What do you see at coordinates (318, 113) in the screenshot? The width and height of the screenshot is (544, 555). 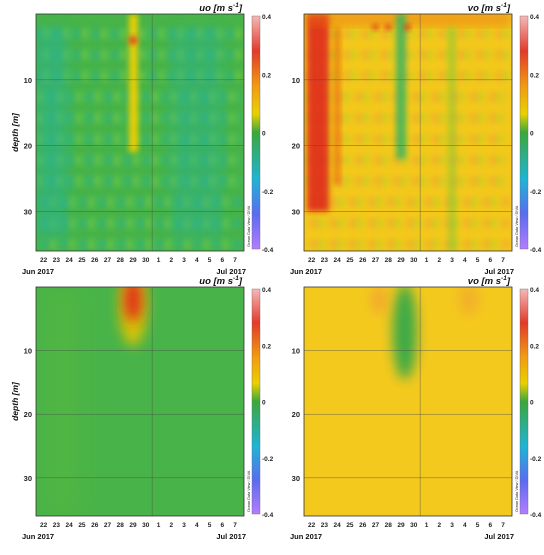 I see `red-band` at bounding box center [318, 113].